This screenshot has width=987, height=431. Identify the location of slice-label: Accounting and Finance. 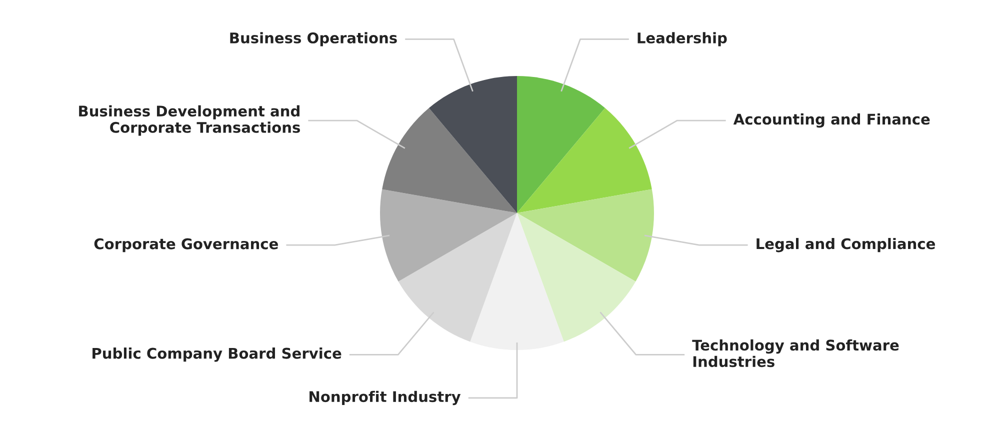
(831, 120).